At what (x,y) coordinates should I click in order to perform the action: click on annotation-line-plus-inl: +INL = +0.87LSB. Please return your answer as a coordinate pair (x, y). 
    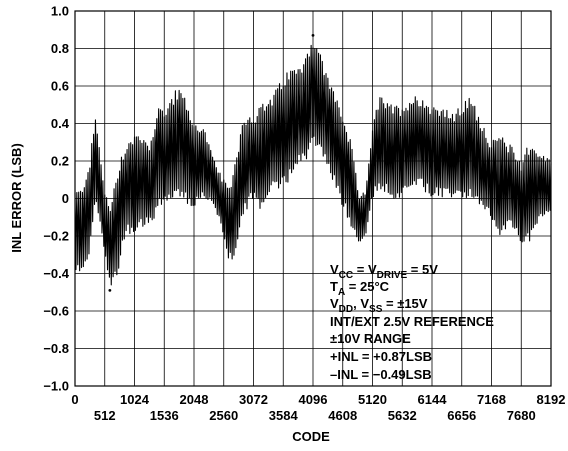
    Looking at the image, I should click on (381, 356).